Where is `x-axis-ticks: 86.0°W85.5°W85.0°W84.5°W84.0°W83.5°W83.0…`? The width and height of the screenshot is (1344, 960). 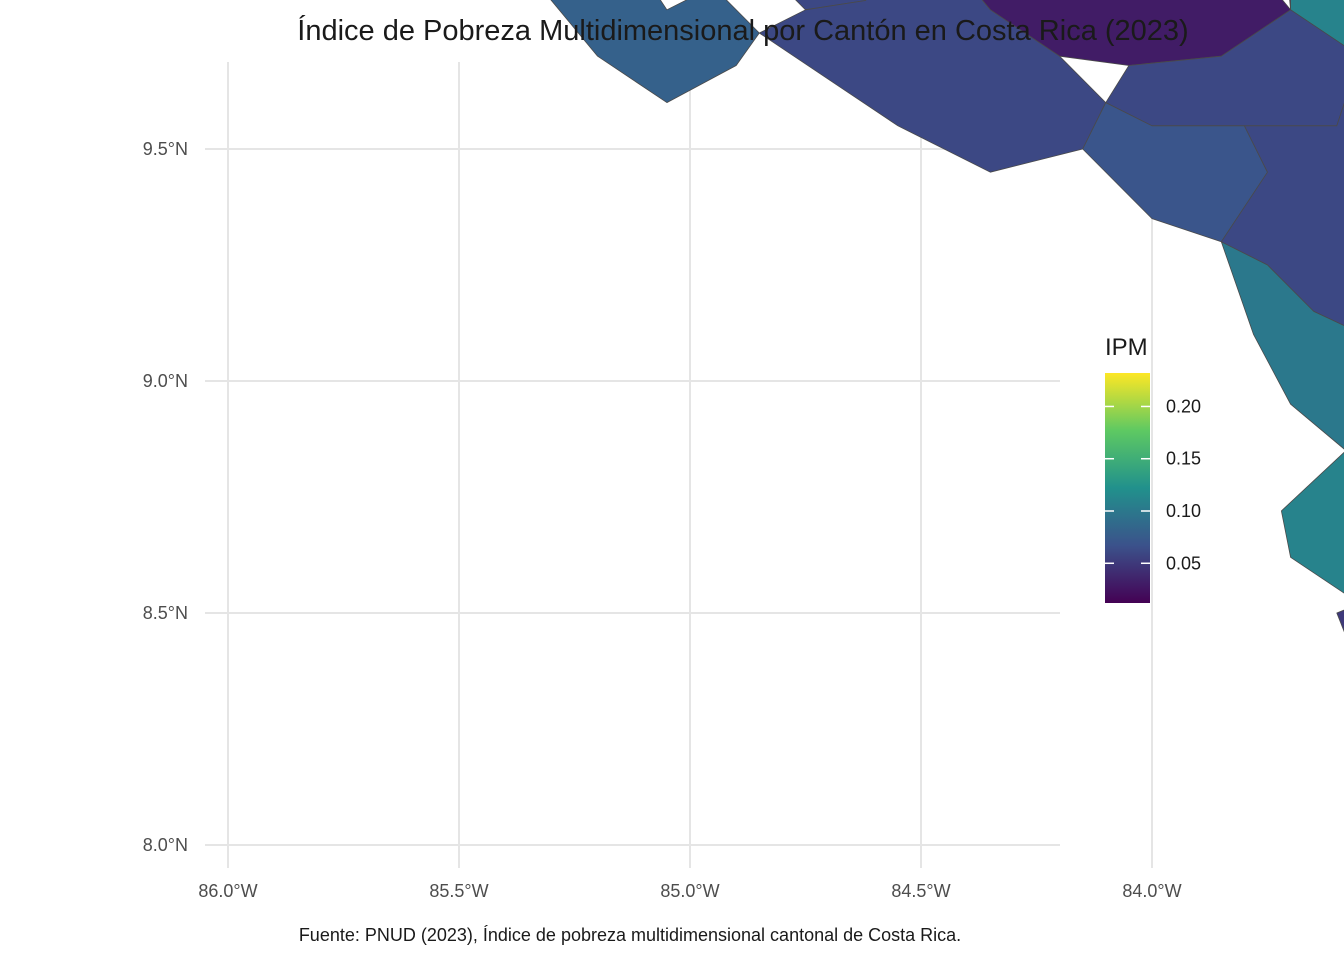
x-axis-ticks: 86.0°W85.5°W85.0°W84.5°W84.0°W83.5°W83.0… is located at coordinates (689, 891).